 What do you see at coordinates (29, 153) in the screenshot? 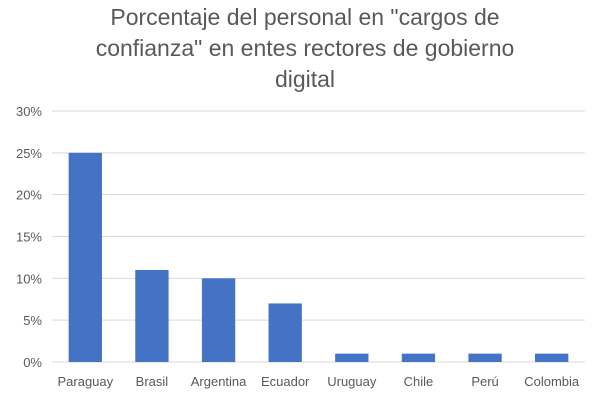
I see `y-tick-label: 25%` at bounding box center [29, 153].